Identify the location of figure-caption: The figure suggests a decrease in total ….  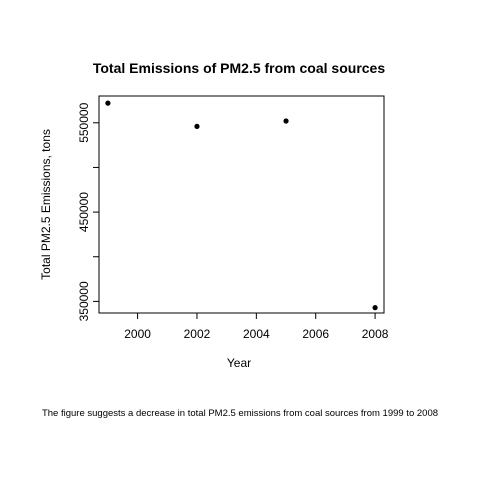
(240, 413).